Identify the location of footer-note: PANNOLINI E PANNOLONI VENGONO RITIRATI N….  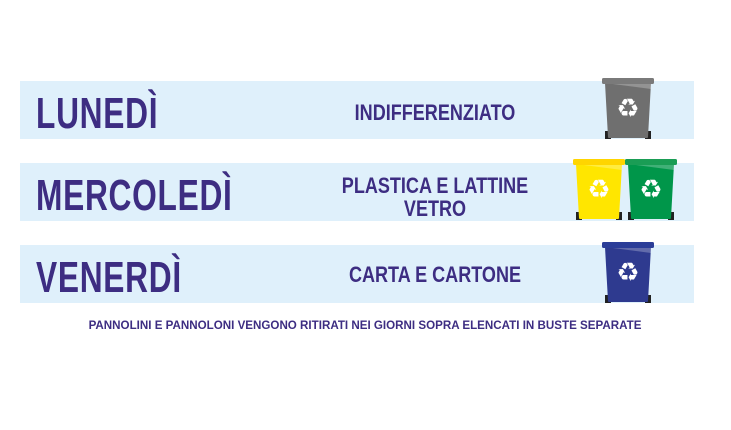
(365, 325).